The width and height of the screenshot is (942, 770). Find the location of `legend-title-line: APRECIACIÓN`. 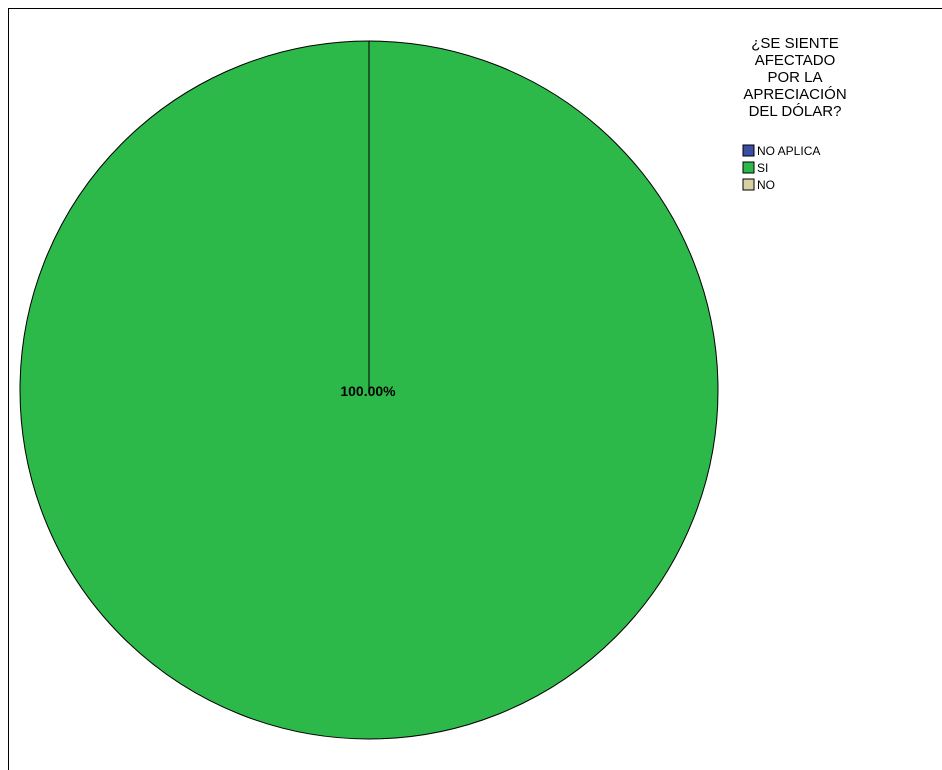

legend-title-line: APRECIACIÓN is located at coordinates (794, 94).